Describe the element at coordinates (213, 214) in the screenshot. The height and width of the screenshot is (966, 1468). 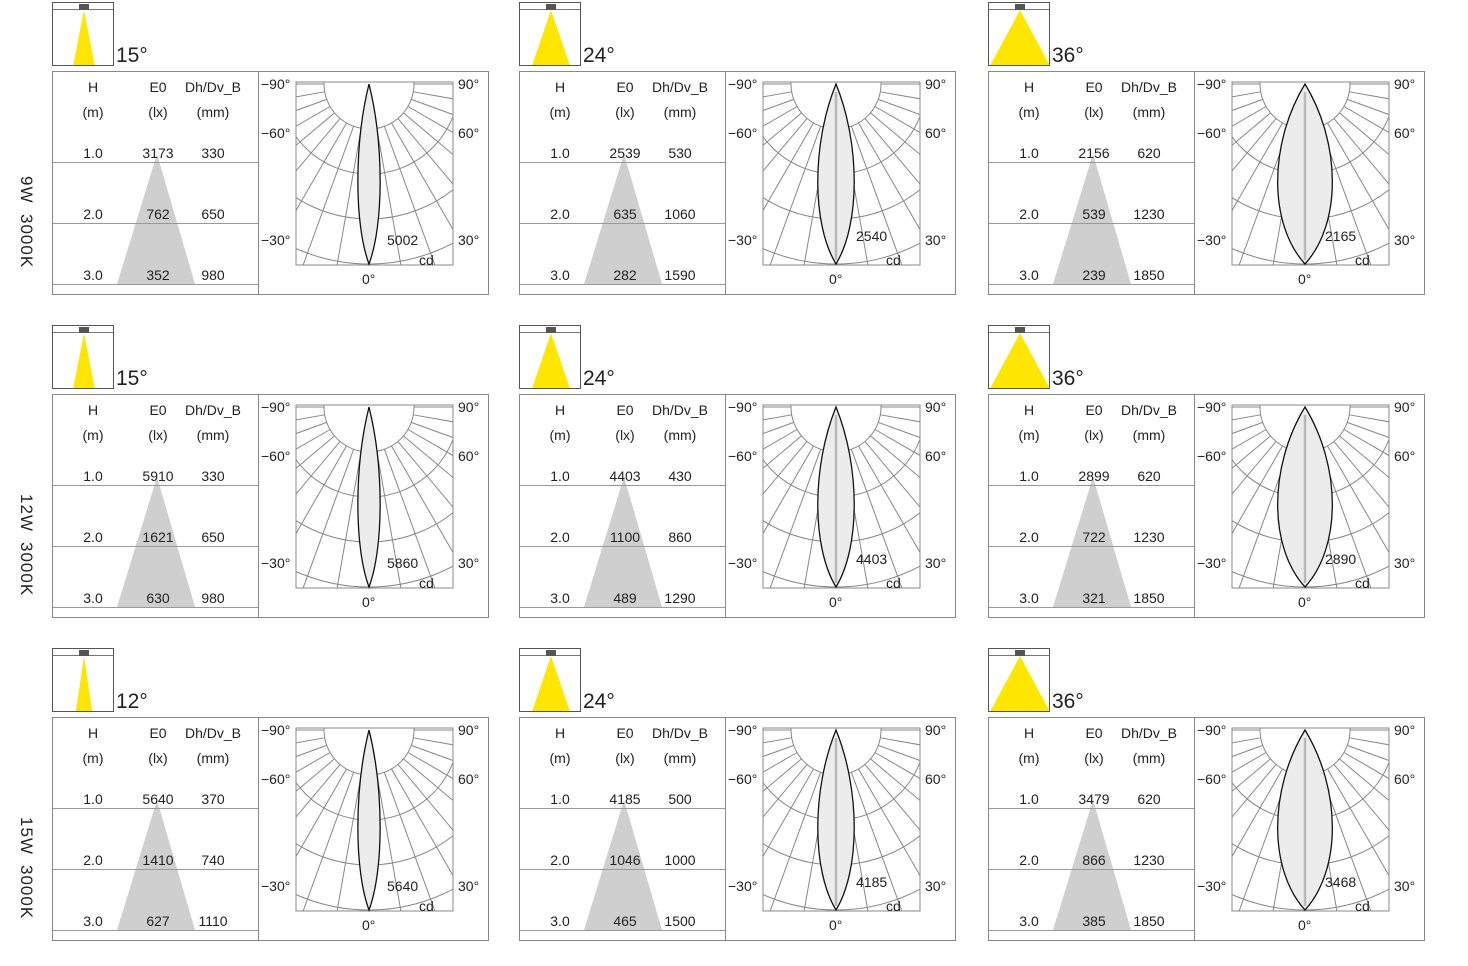
I see `table-cell: 650` at that location.